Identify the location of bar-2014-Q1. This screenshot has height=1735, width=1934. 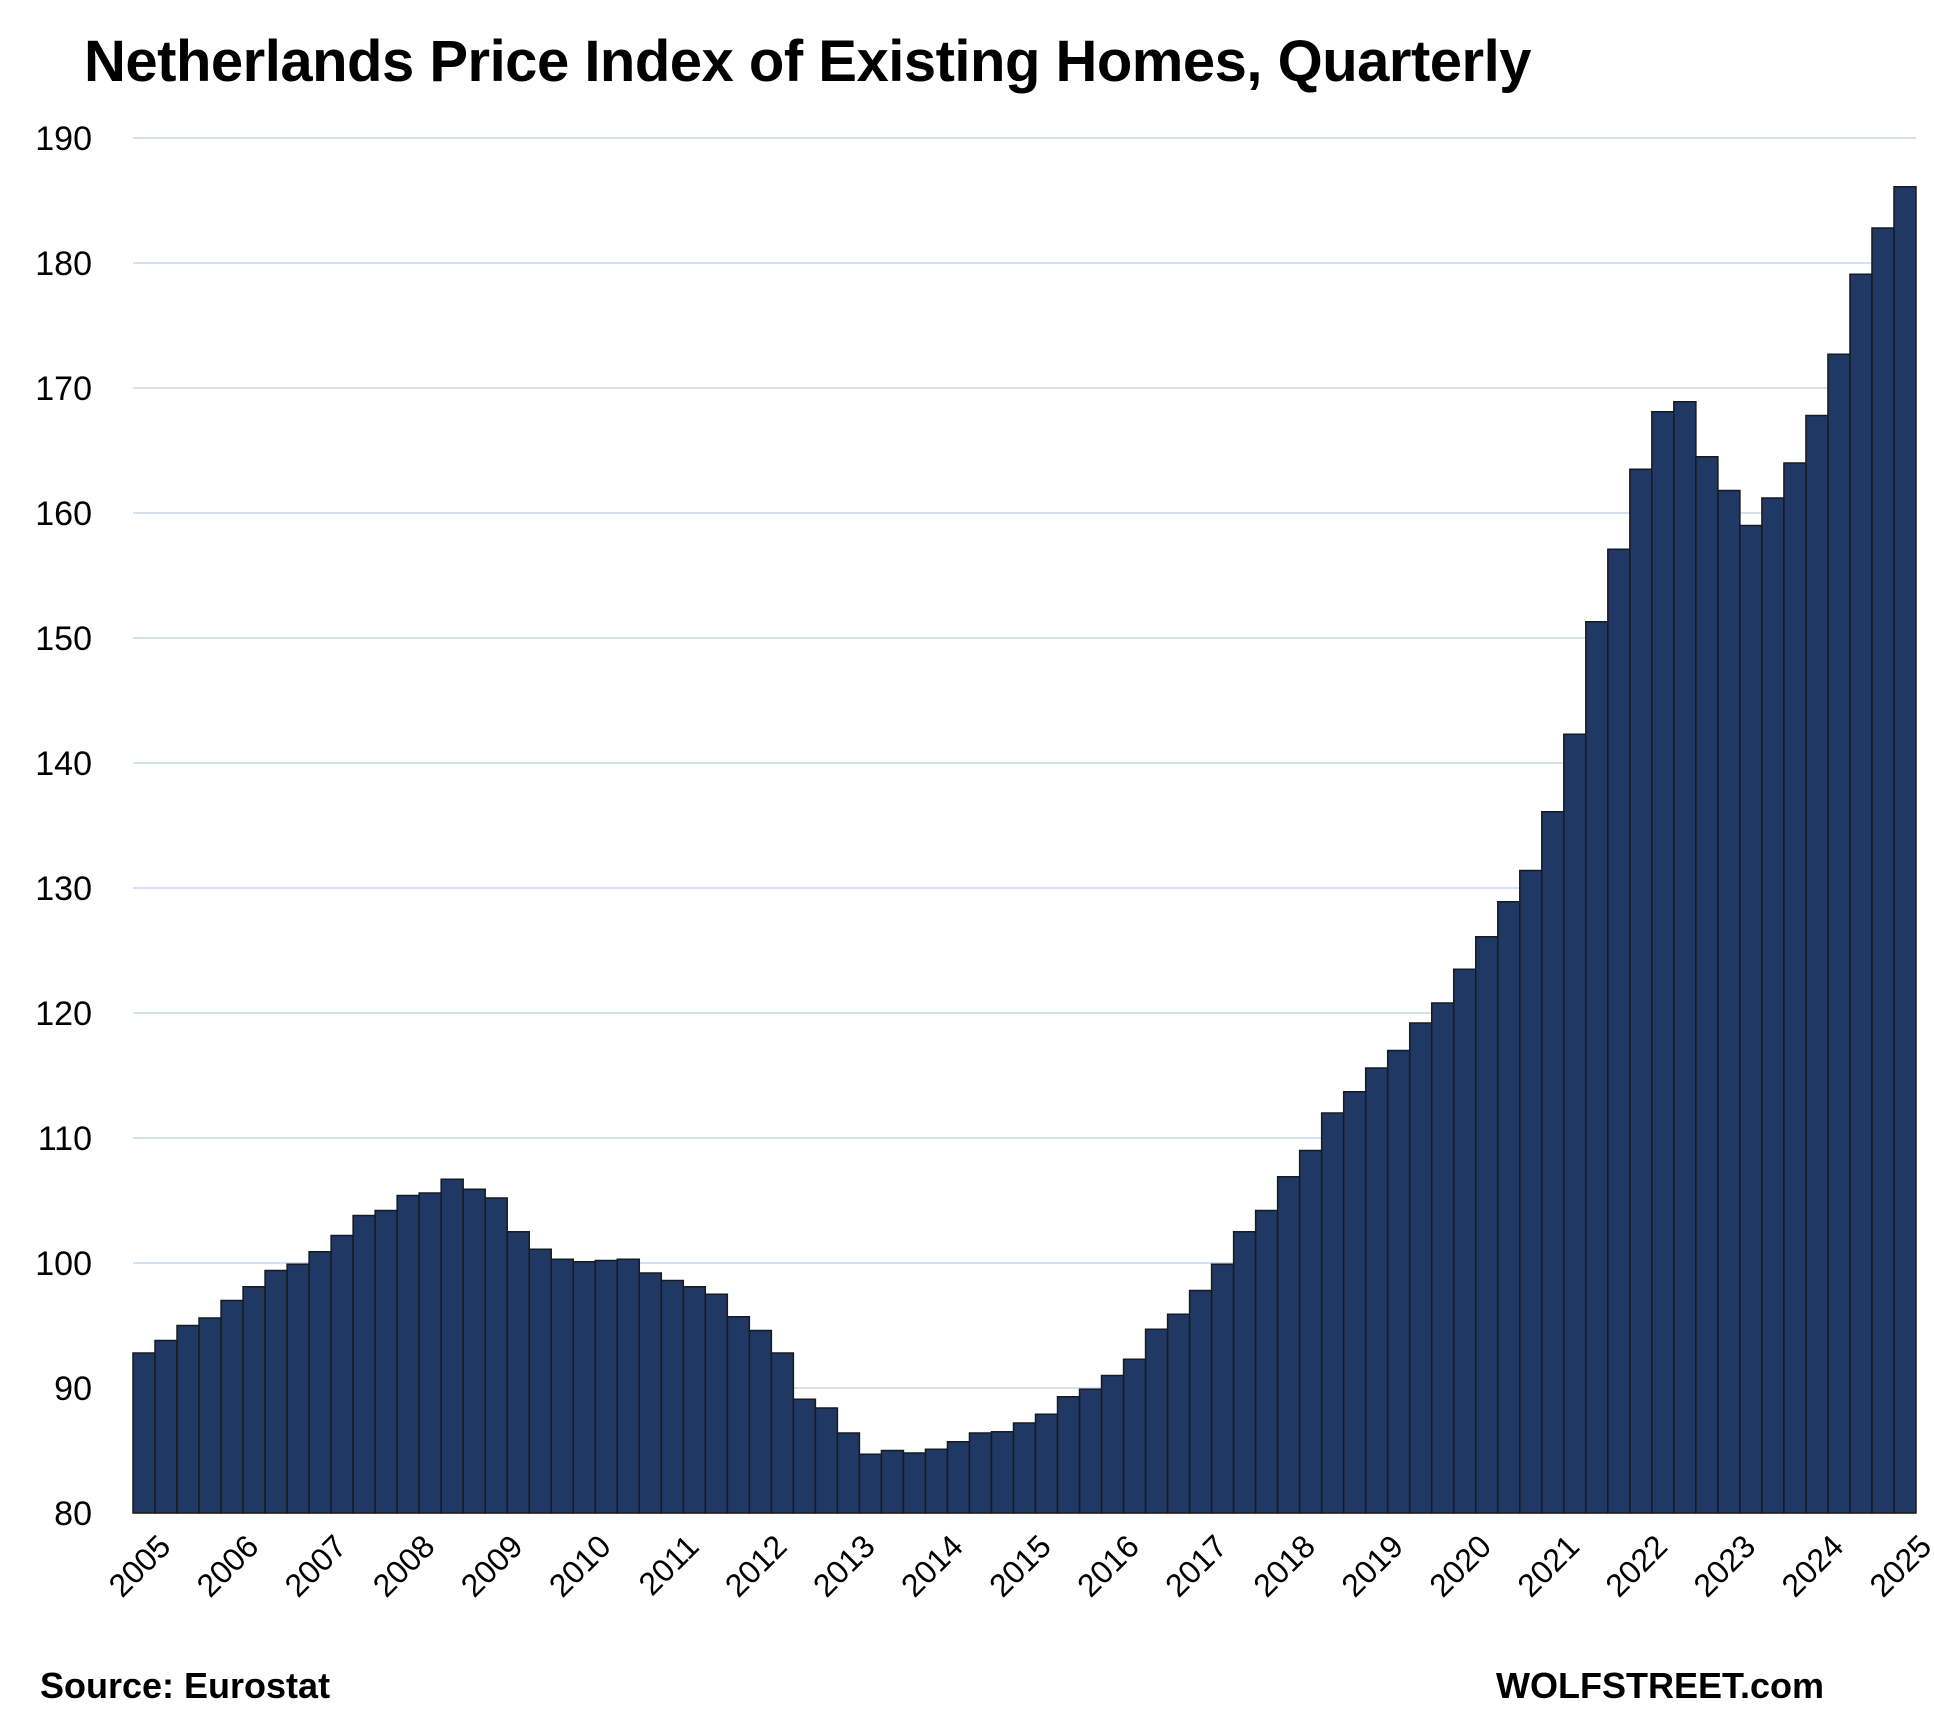
(936, 1481).